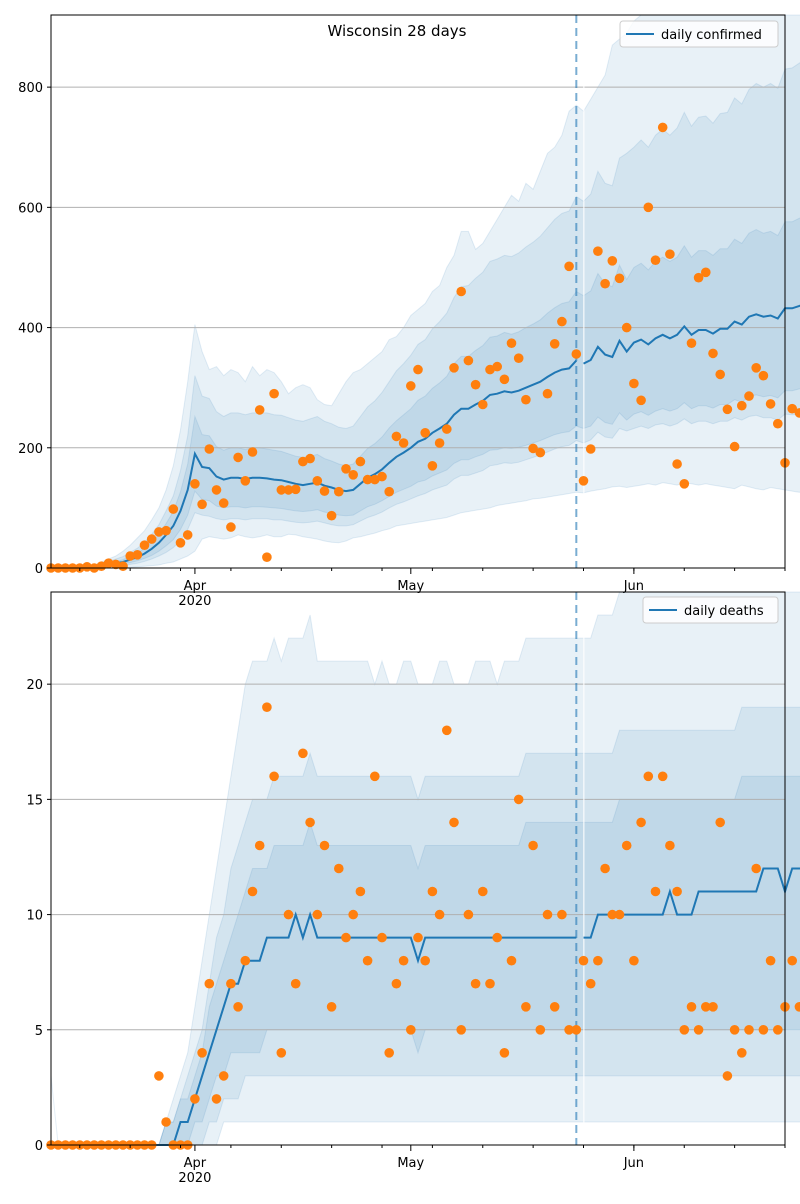  What do you see at coordinates (711, 35) in the screenshot?
I see `legend-label: daily confirmed` at bounding box center [711, 35].